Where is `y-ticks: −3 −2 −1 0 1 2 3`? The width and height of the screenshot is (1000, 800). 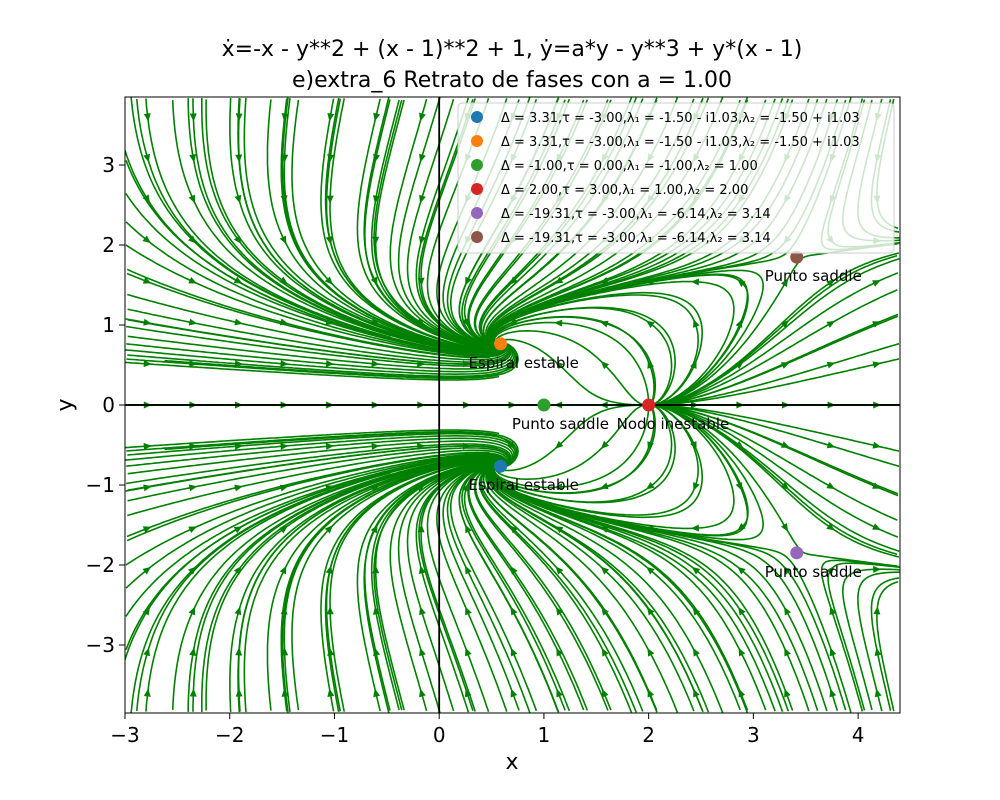
y-ticks: −3 −2 −1 0 1 2 3 is located at coordinates (105, 405).